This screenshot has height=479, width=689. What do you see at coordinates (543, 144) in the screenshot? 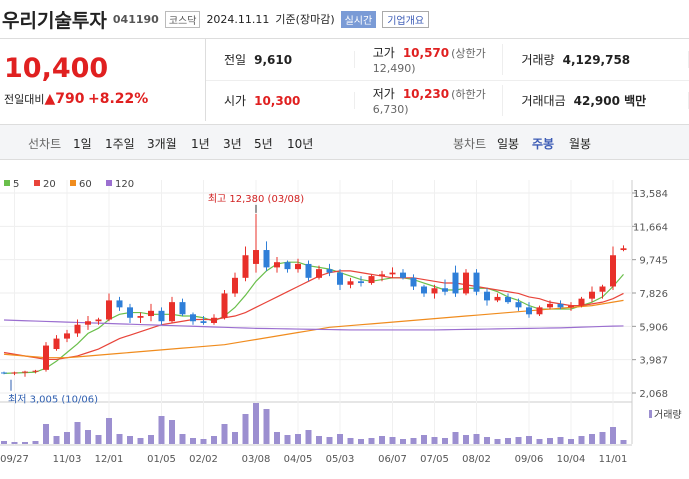
I see `tab: 주봉` at bounding box center [543, 144].